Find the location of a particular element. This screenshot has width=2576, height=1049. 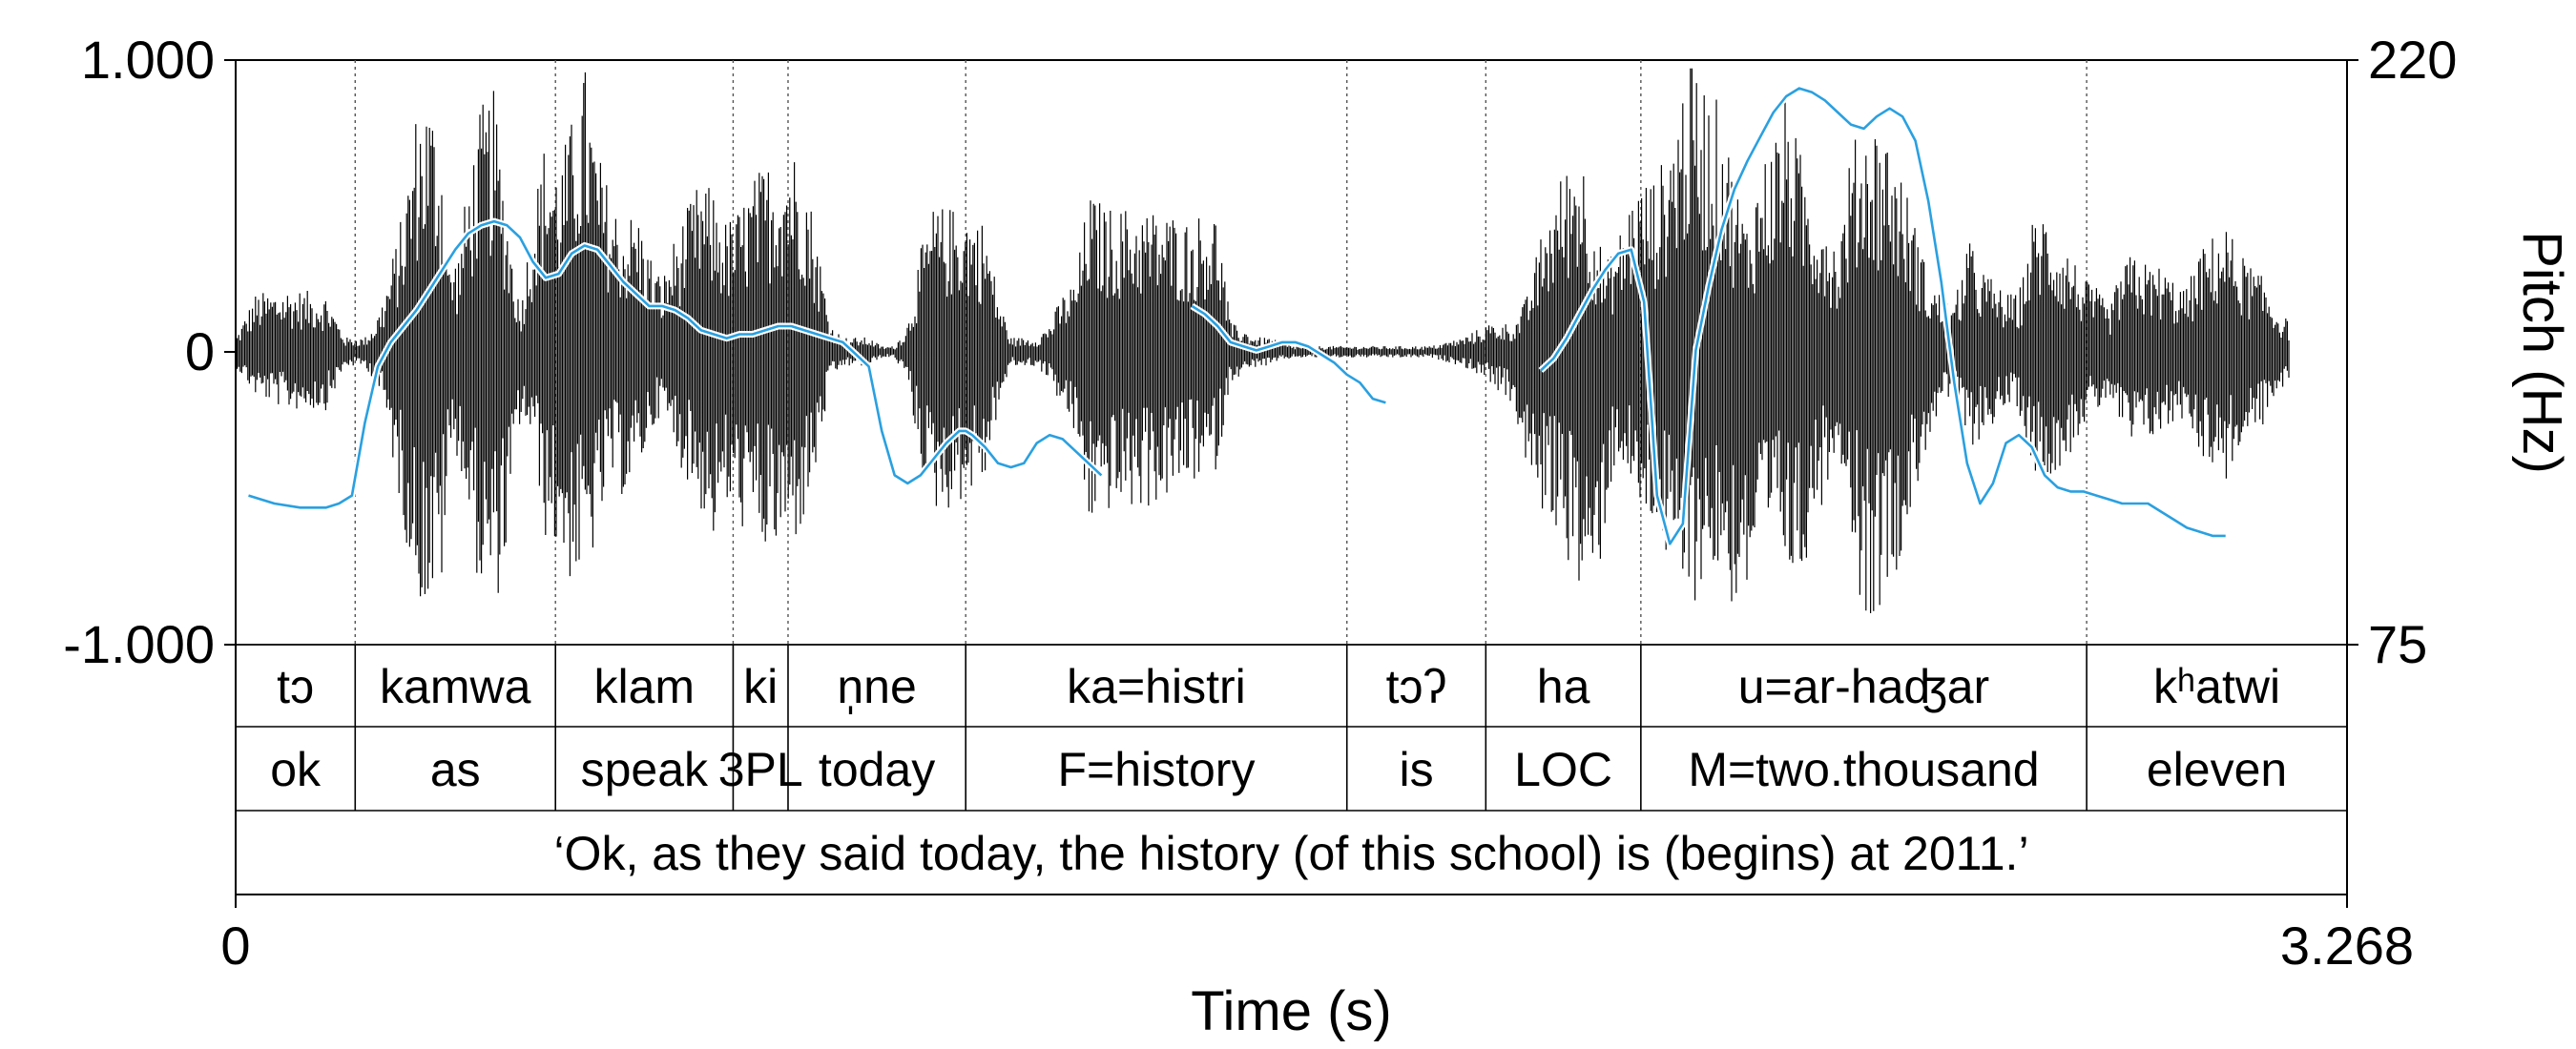

tier-ipa-label: n̩ne is located at coordinates (876, 687).